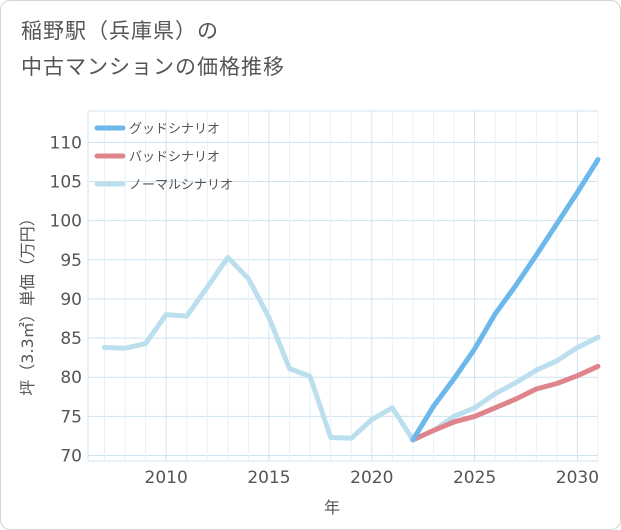 The image size is (621, 530). Describe the element at coordinates (71, 417) in the screenshot. I see `y-tick-label: 75` at that location.